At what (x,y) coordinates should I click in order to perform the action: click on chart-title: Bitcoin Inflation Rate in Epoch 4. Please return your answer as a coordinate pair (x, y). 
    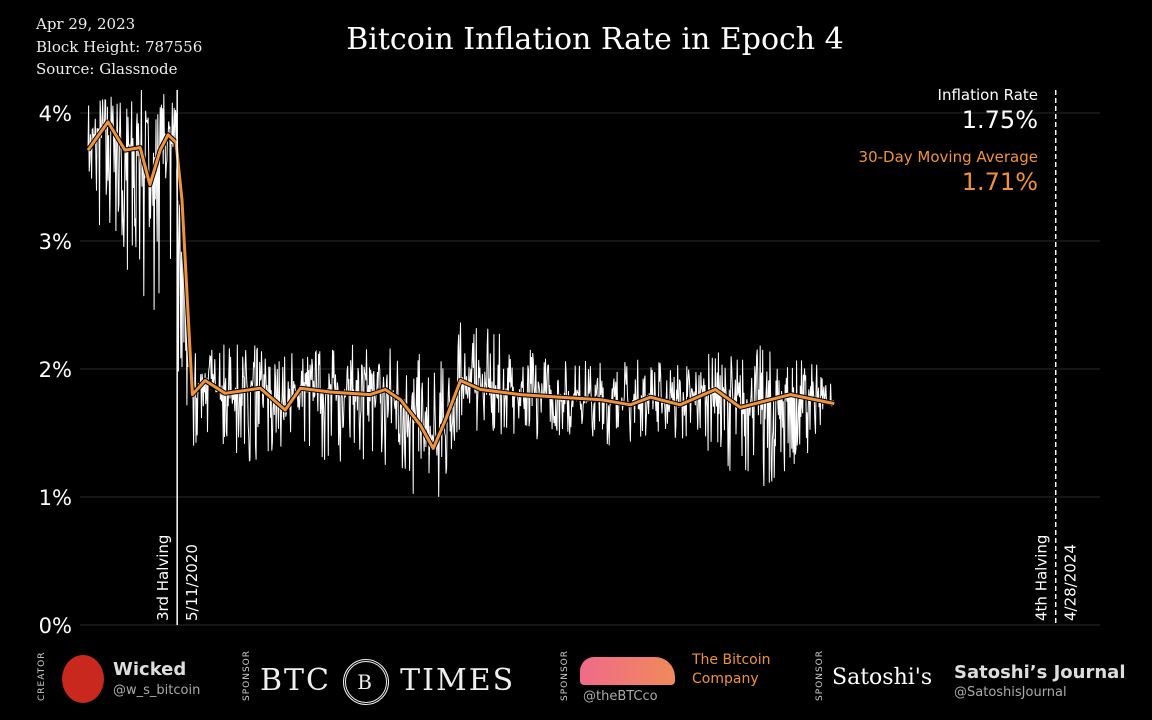
    Looking at the image, I should click on (595, 39).